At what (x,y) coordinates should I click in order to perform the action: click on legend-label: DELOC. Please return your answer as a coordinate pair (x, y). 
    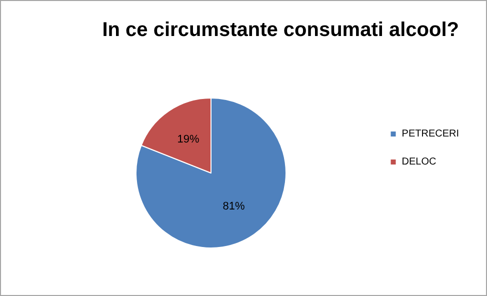
    Looking at the image, I should click on (419, 162).